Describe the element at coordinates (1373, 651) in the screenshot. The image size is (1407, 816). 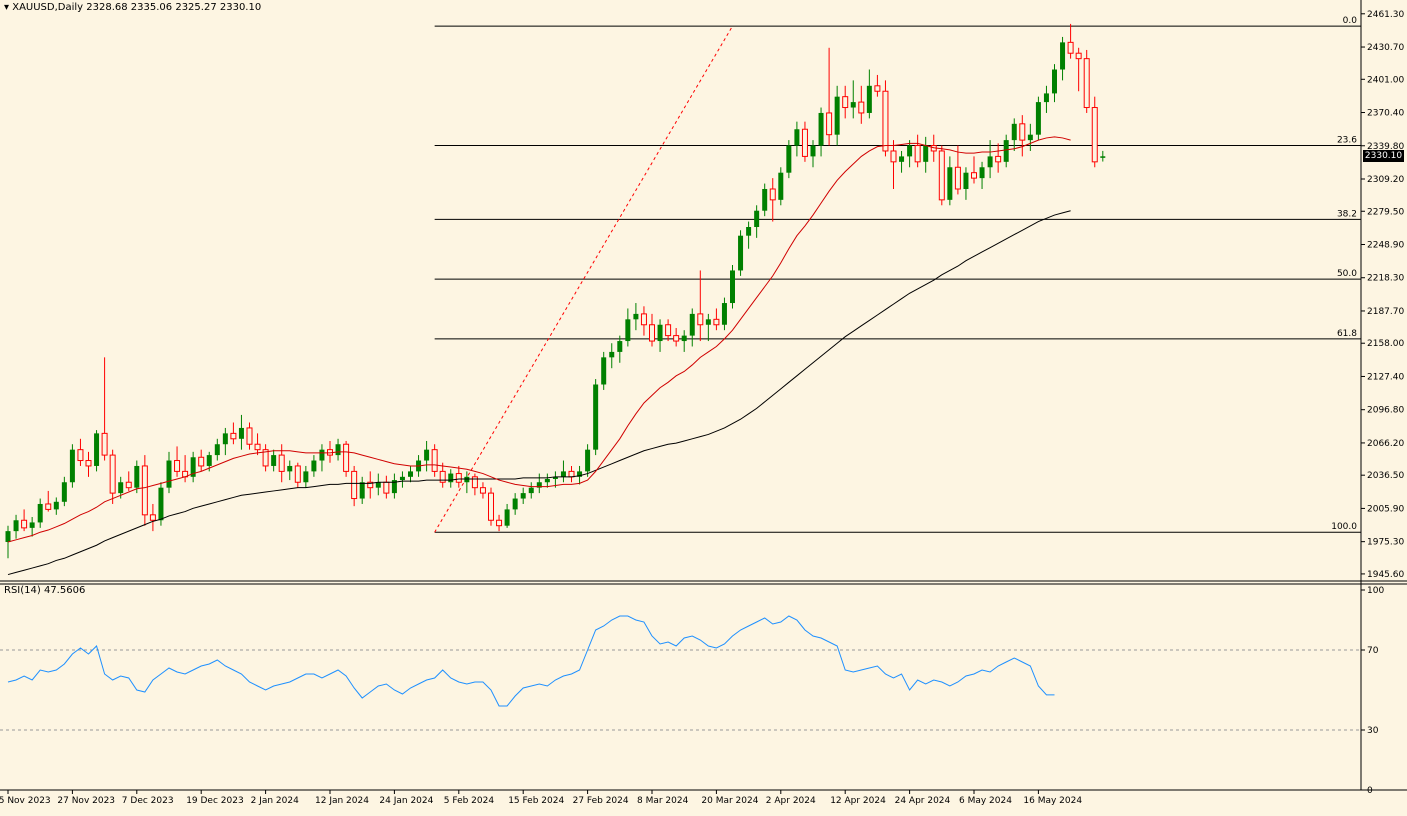
I see `rsi-tick-label: 70` at that location.